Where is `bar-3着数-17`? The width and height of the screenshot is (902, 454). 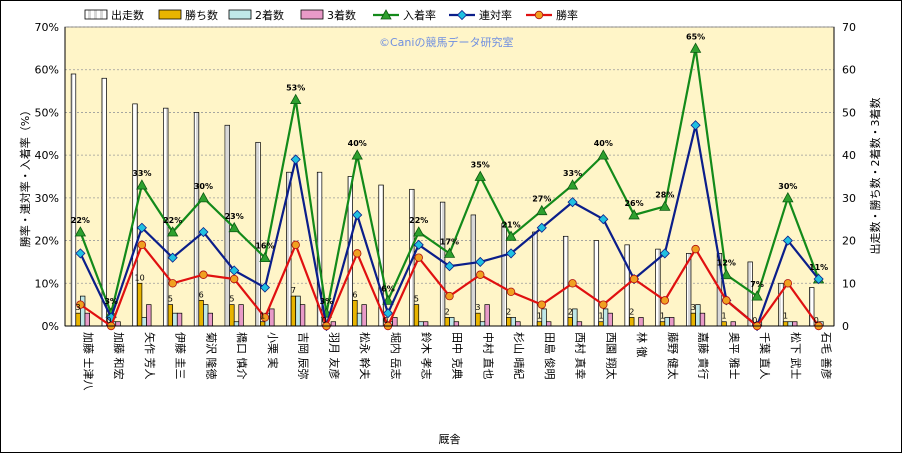
bar-3着数-17 is located at coordinates (610, 319).